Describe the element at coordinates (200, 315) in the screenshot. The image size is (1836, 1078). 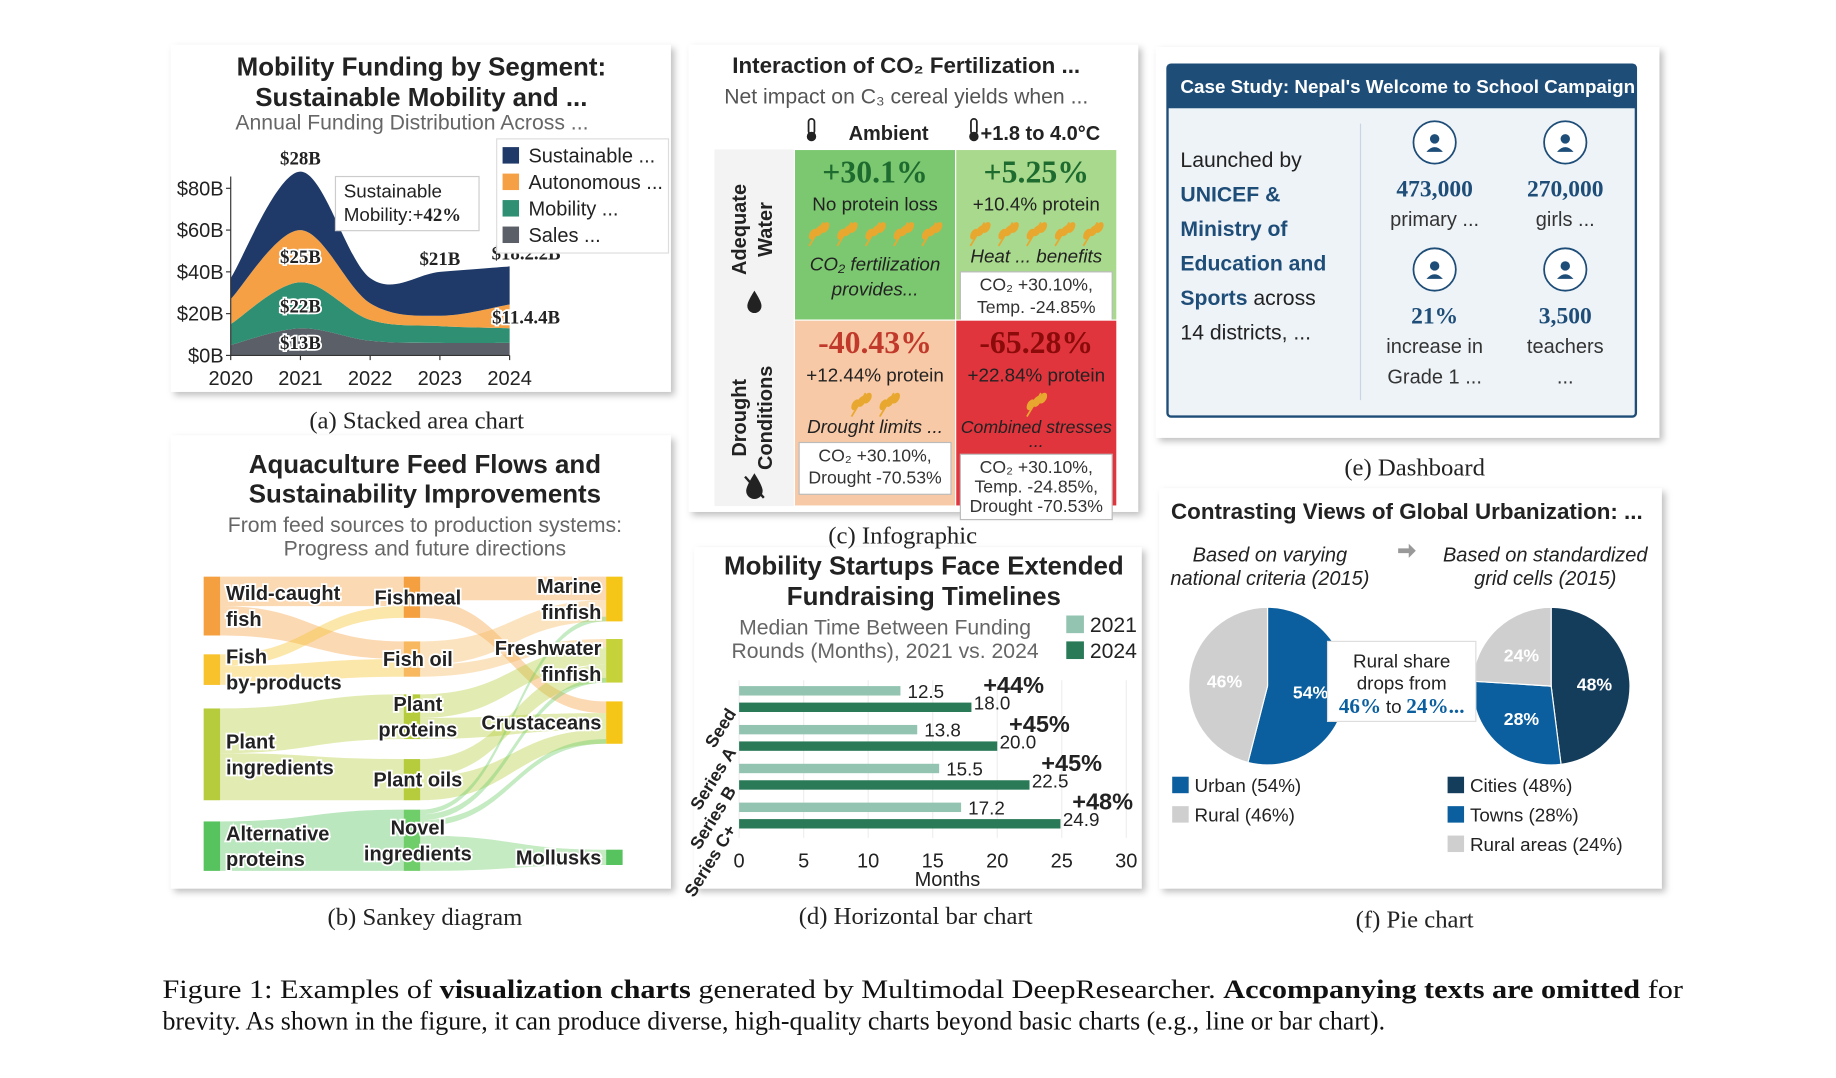
I see `y-tick-label: $20B` at that location.